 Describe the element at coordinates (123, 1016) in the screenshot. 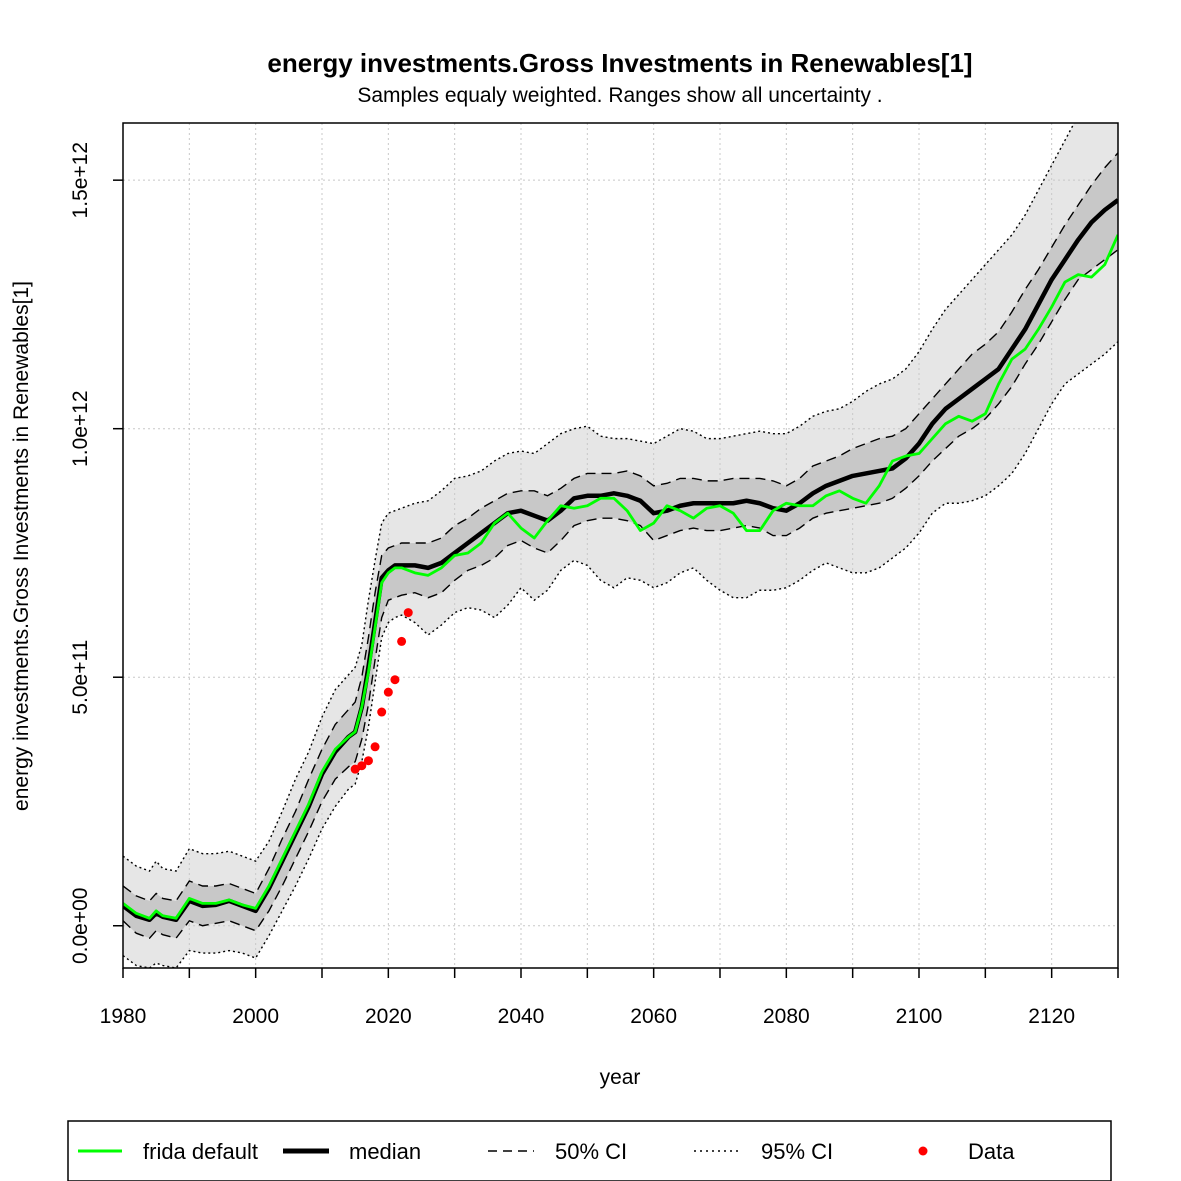

I see `x-tick-label: 1980` at that location.